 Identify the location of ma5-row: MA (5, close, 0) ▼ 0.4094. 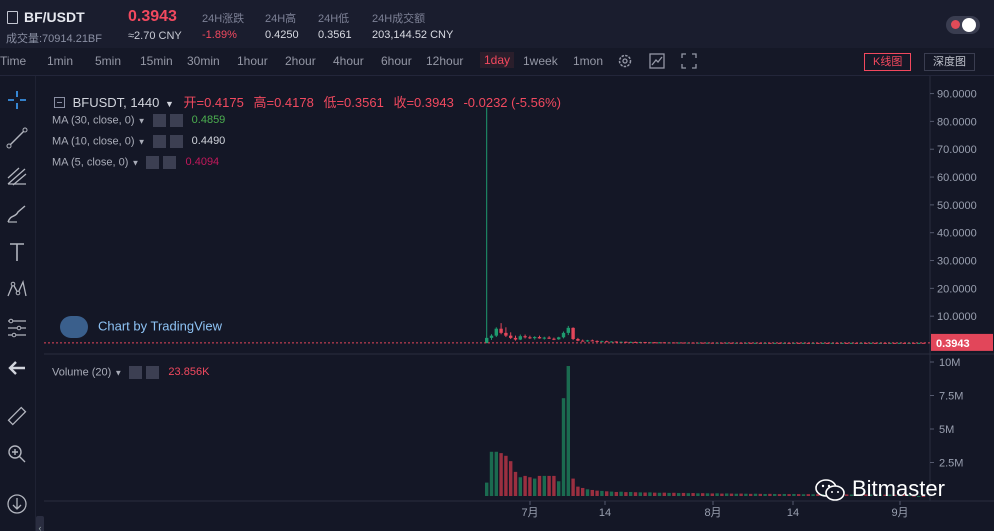
(135, 162).